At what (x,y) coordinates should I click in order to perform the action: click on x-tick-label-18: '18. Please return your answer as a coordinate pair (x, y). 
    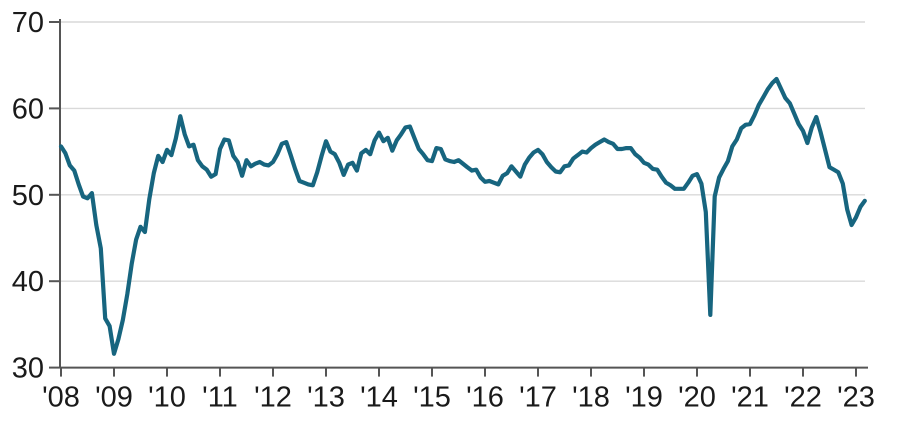
    Looking at the image, I should click on (591, 398).